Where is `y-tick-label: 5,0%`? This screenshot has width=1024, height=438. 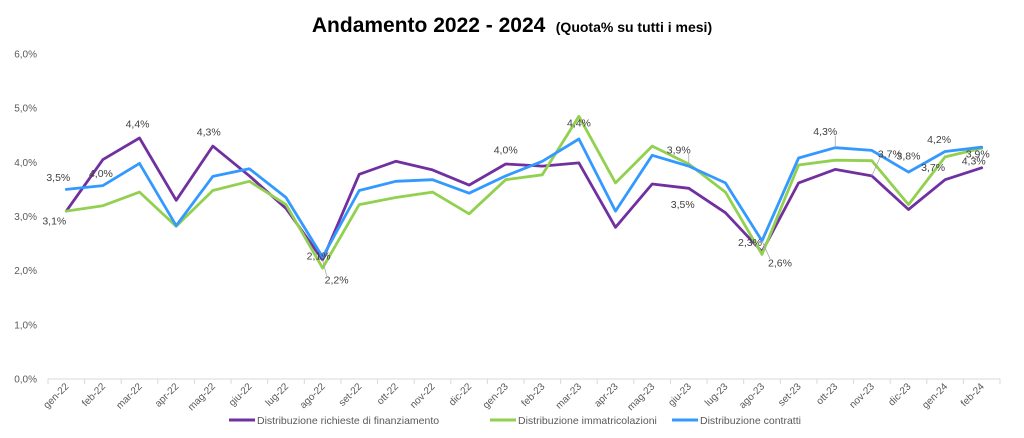
y-tick-label: 5,0% is located at coordinates (25, 109).